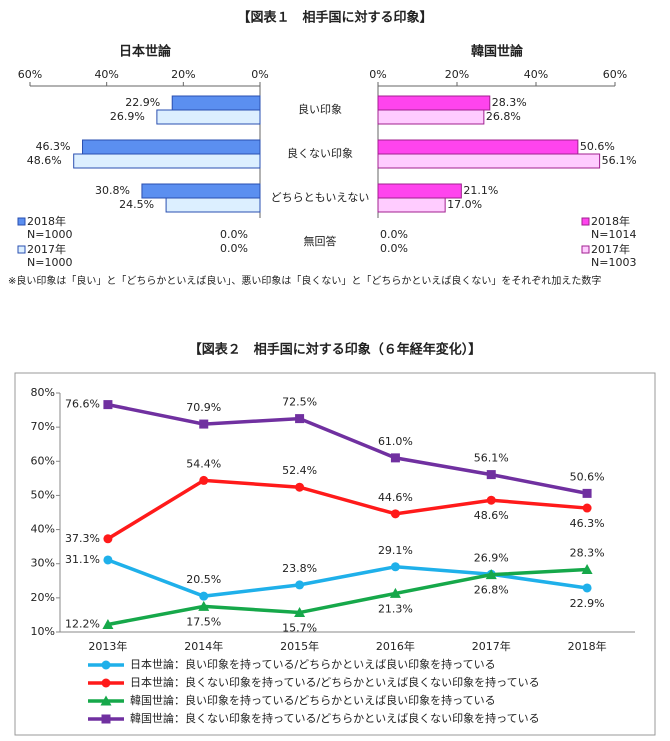 Image resolution: width=670 pixels, height=741 pixels. What do you see at coordinates (299, 628) in the screenshot?
I see `value-label: 15.7%` at bounding box center [299, 628].